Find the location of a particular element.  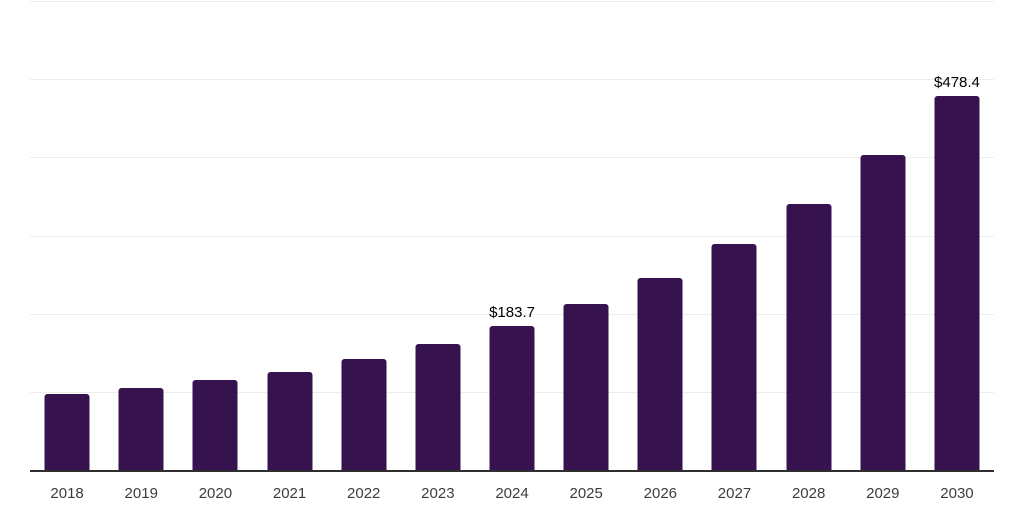

bar-2023 is located at coordinates (438, 407).